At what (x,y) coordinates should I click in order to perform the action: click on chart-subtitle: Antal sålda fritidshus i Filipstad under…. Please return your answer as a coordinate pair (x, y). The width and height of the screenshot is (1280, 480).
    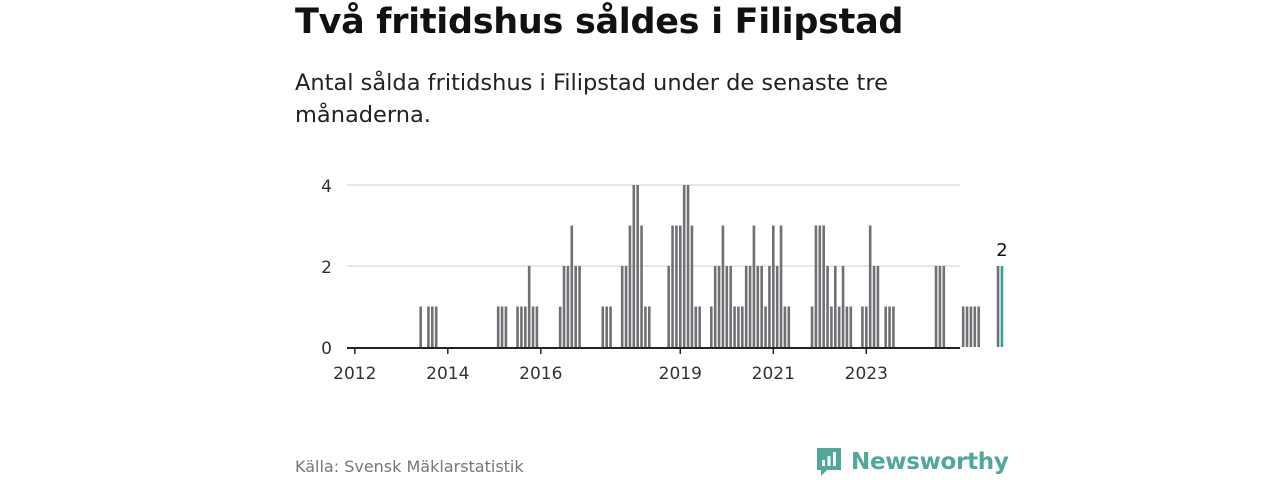
    Looking at the image, I should click on (591, 99).